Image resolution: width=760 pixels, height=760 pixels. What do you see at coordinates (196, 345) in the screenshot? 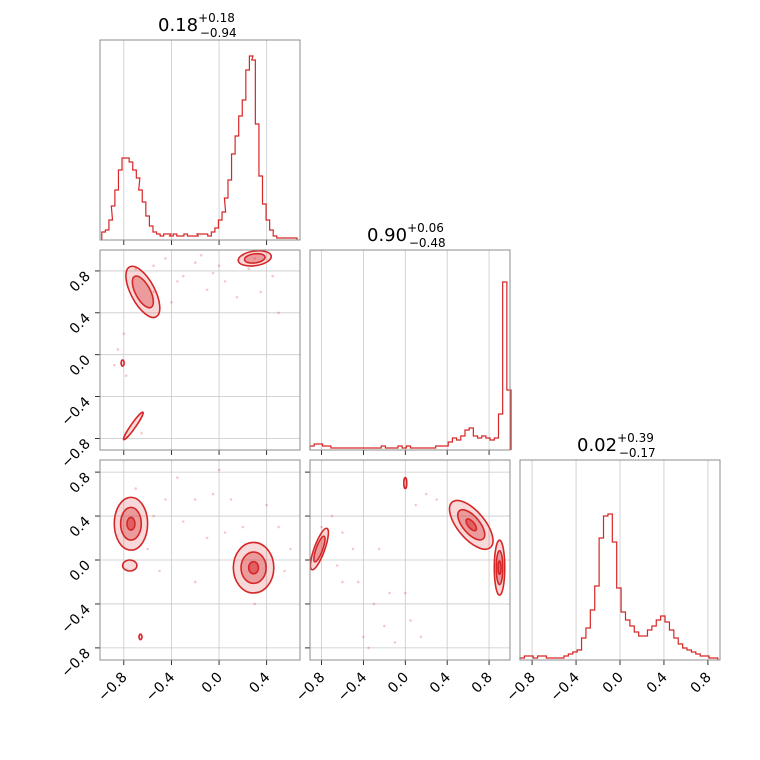
I see `s10-blobs` at bounding box center [196, 345].